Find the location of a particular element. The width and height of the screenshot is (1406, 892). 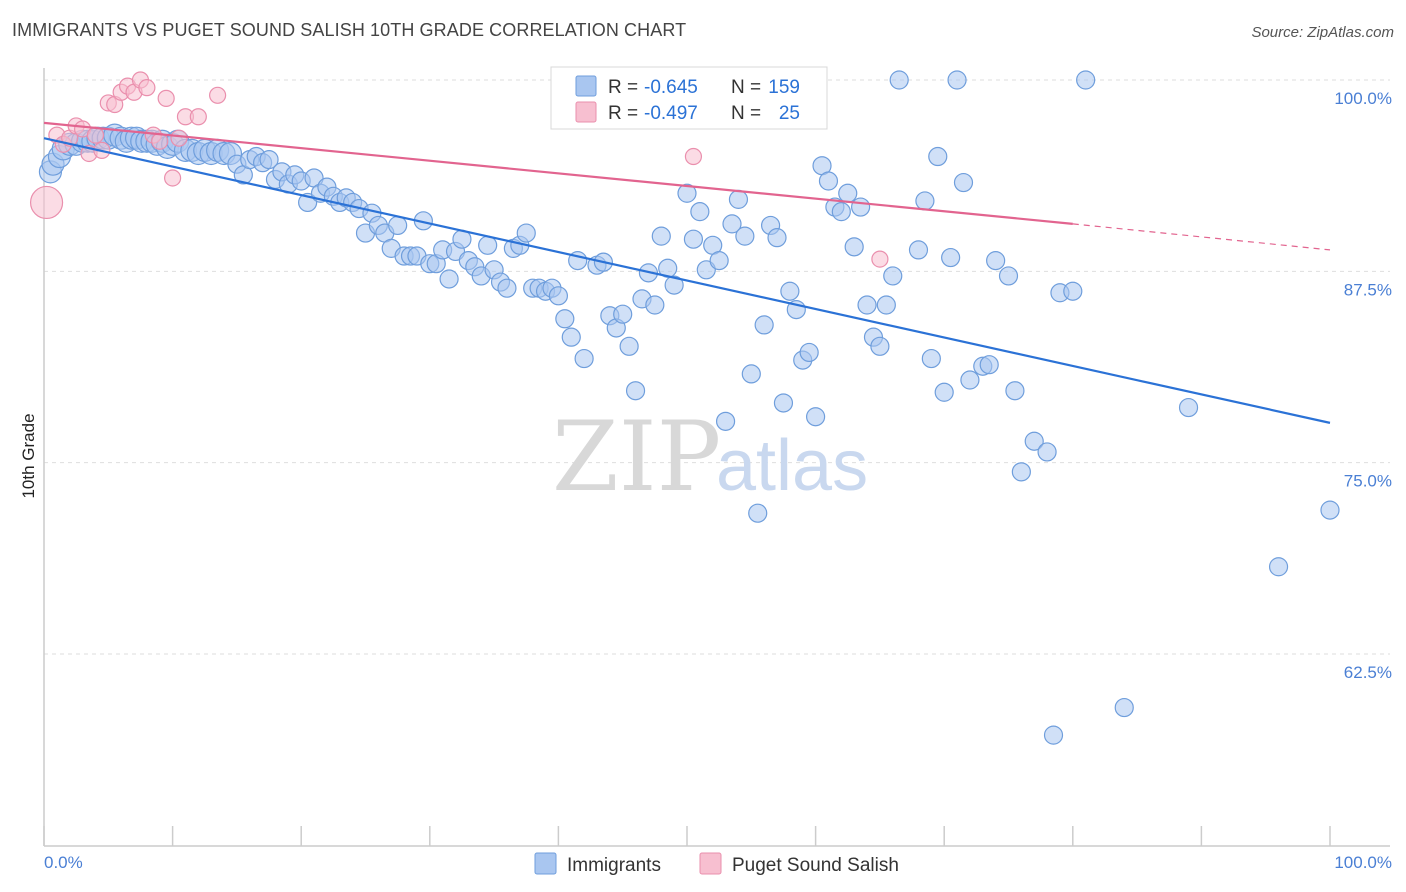

watermark: ZIP atlas is located at coordinates (710, 457).